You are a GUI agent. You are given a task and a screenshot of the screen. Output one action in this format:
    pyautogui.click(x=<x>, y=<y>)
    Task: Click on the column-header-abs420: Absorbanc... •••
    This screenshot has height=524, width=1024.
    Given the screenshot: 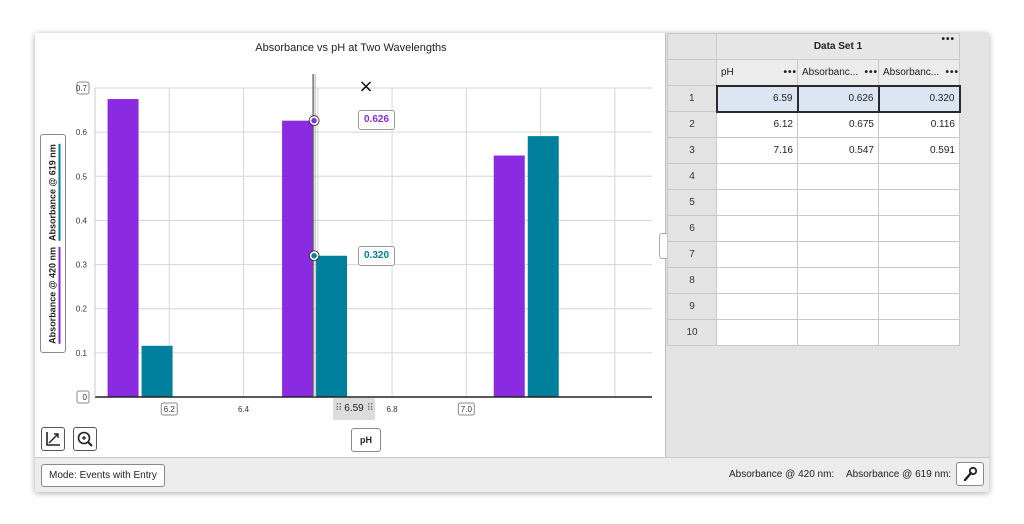 What is the action you would take?
    pyautogui.click(x=838, y=72)
    